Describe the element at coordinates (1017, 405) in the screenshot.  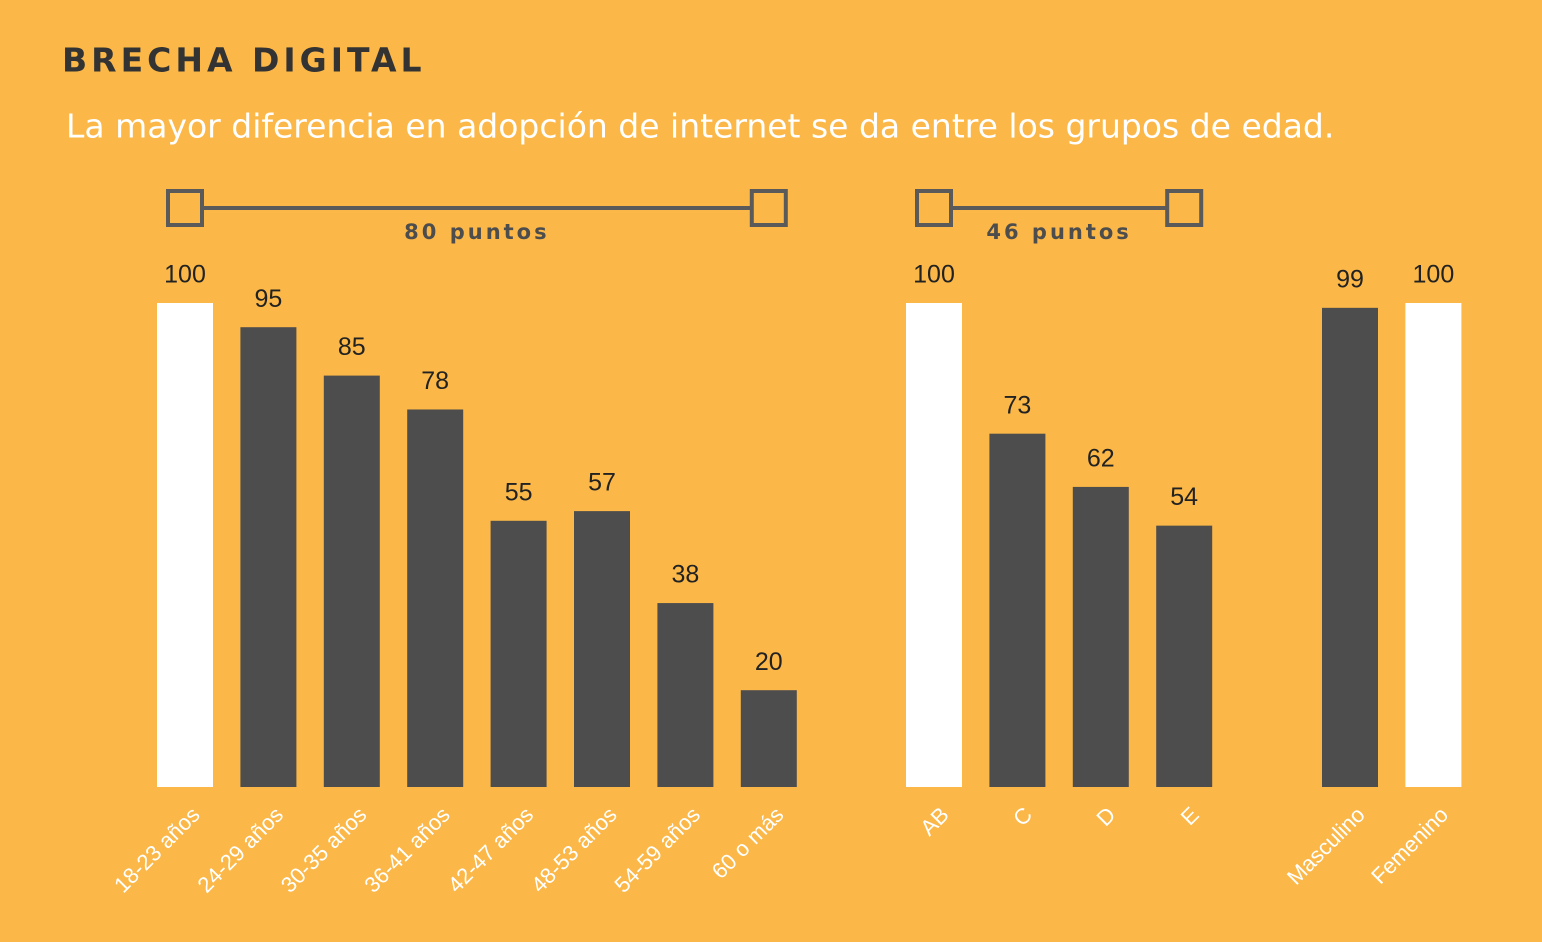
I see `value-label: 73` at that location.